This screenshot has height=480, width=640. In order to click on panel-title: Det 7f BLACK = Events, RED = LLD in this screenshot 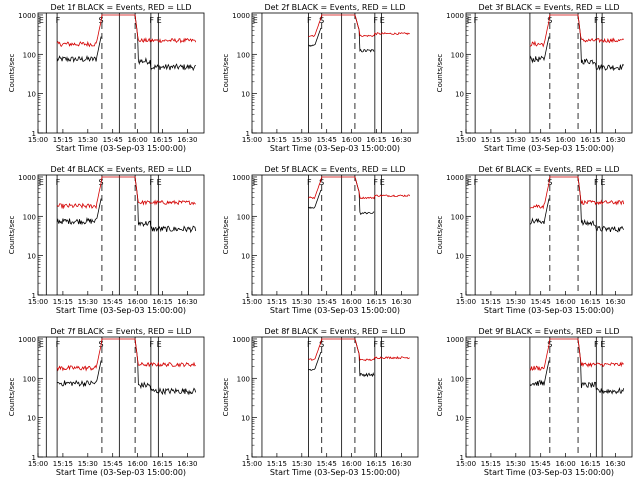, I will do `click(120, 331)`.